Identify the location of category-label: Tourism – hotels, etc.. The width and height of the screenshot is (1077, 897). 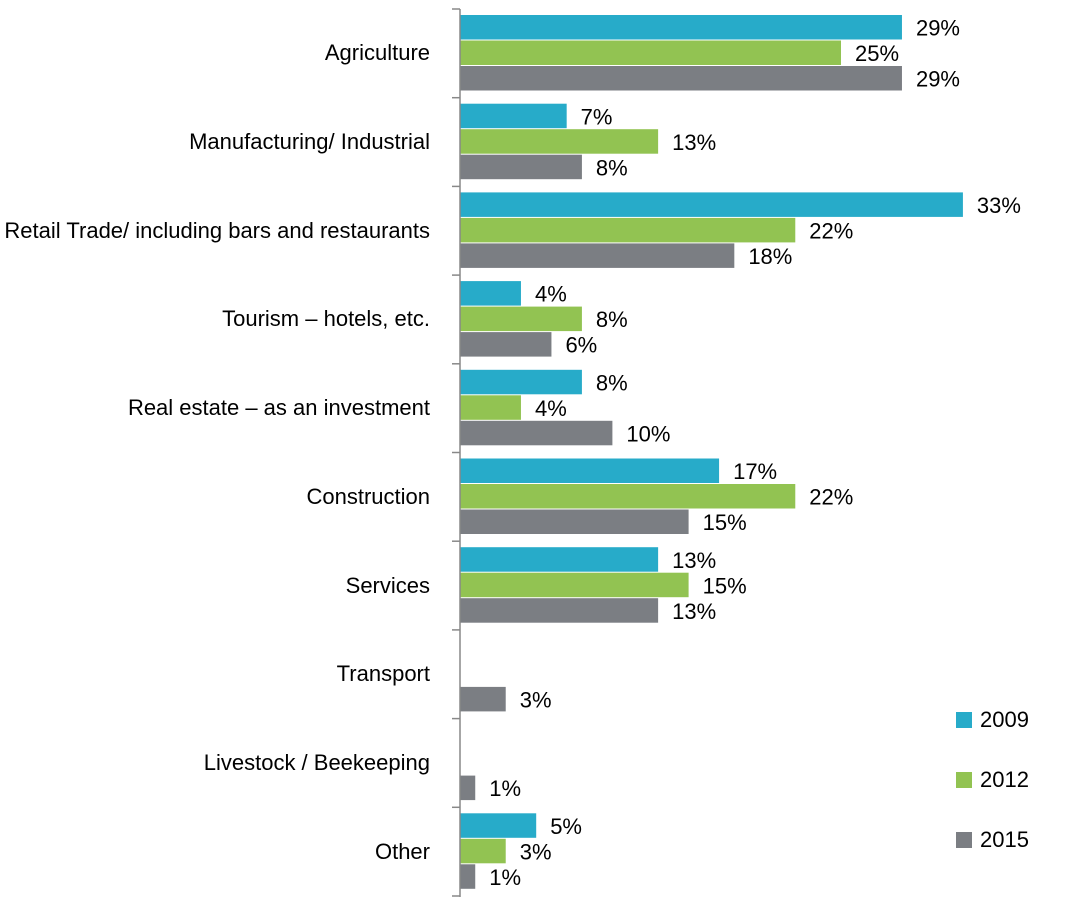
(326, 319).